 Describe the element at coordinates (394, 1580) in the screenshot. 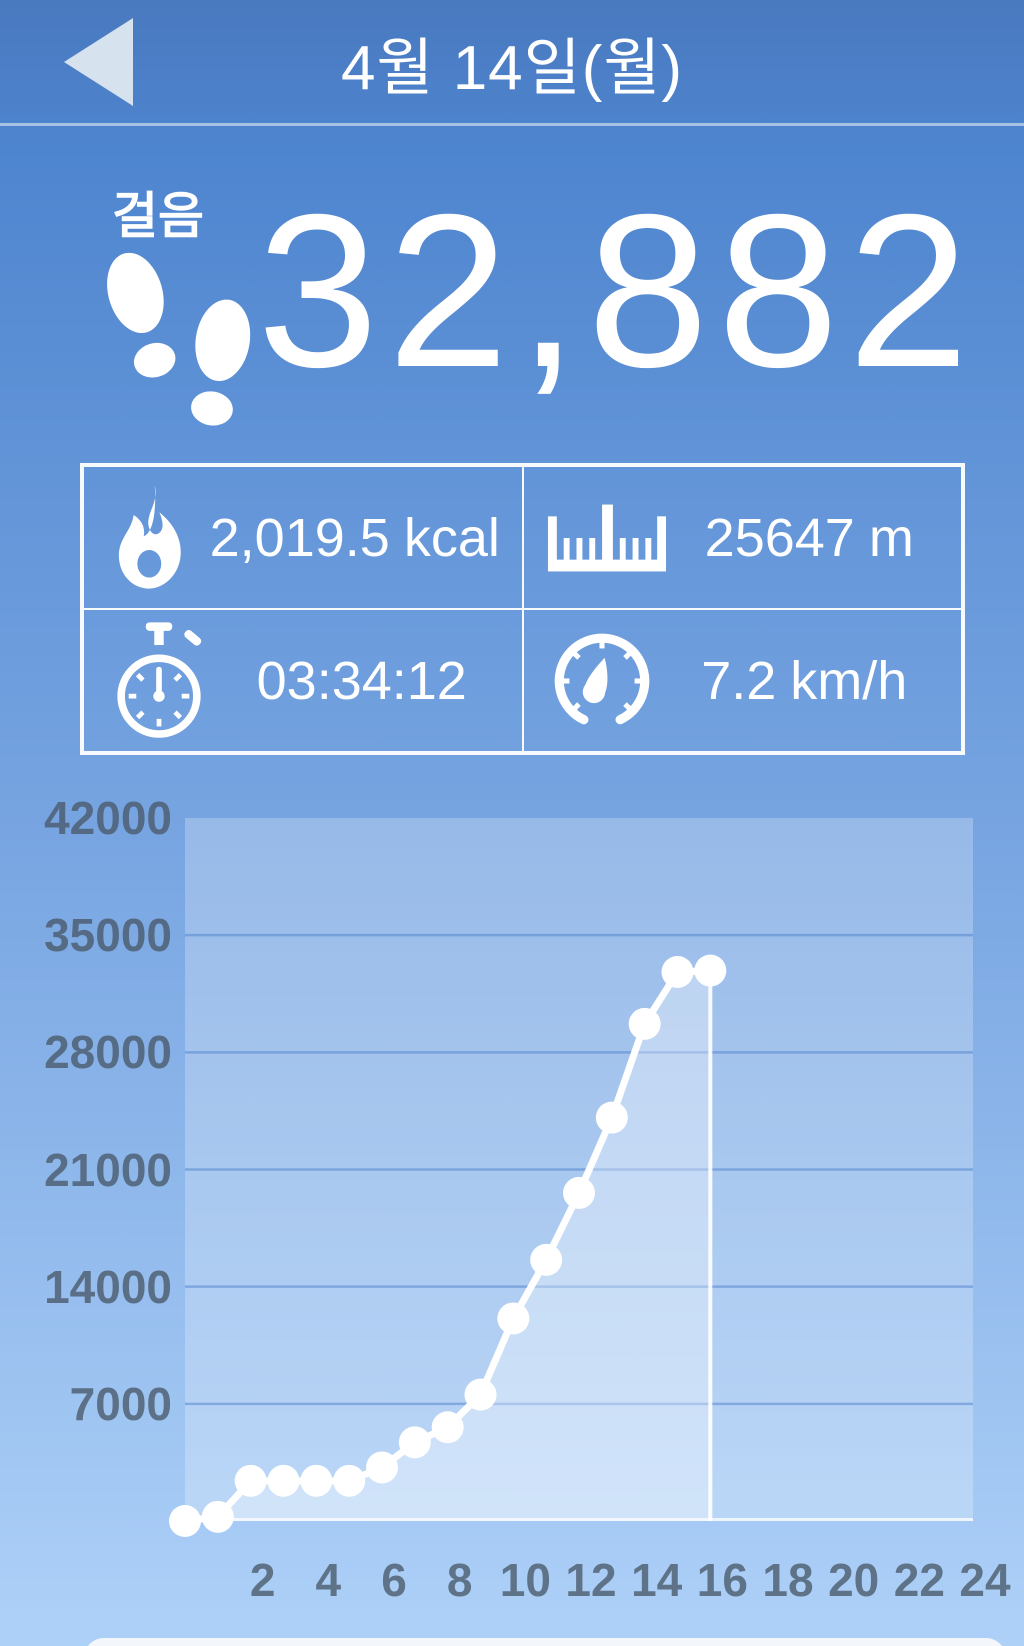

I see `x-axis-label: 6` at that location.